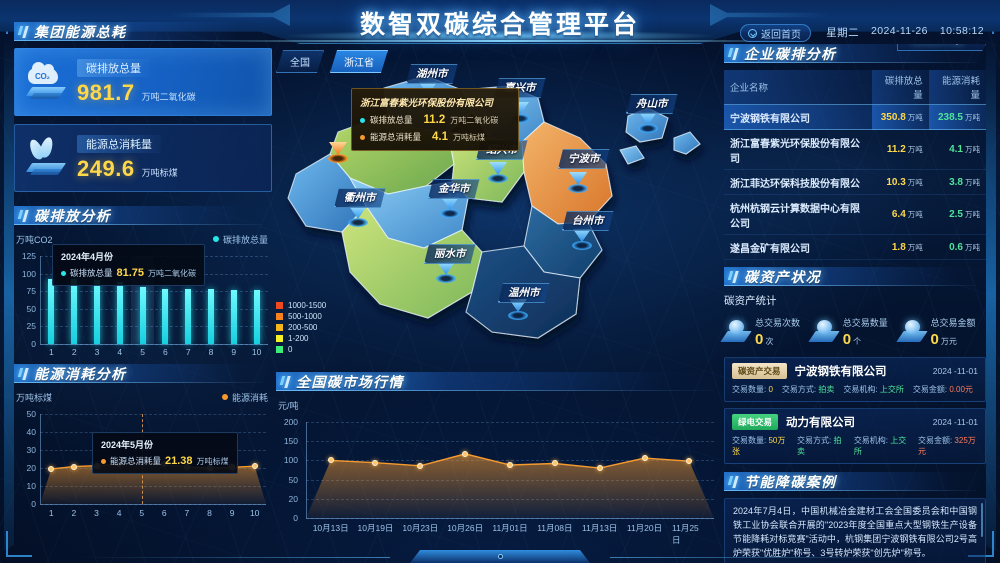 The width and height of the screenshot is (1000, 563). What do you see at coordinates (942, 389) in the screenshot?
I see `transaction-field: 交易金额: 0.00元` at bounding box center [942, 389].